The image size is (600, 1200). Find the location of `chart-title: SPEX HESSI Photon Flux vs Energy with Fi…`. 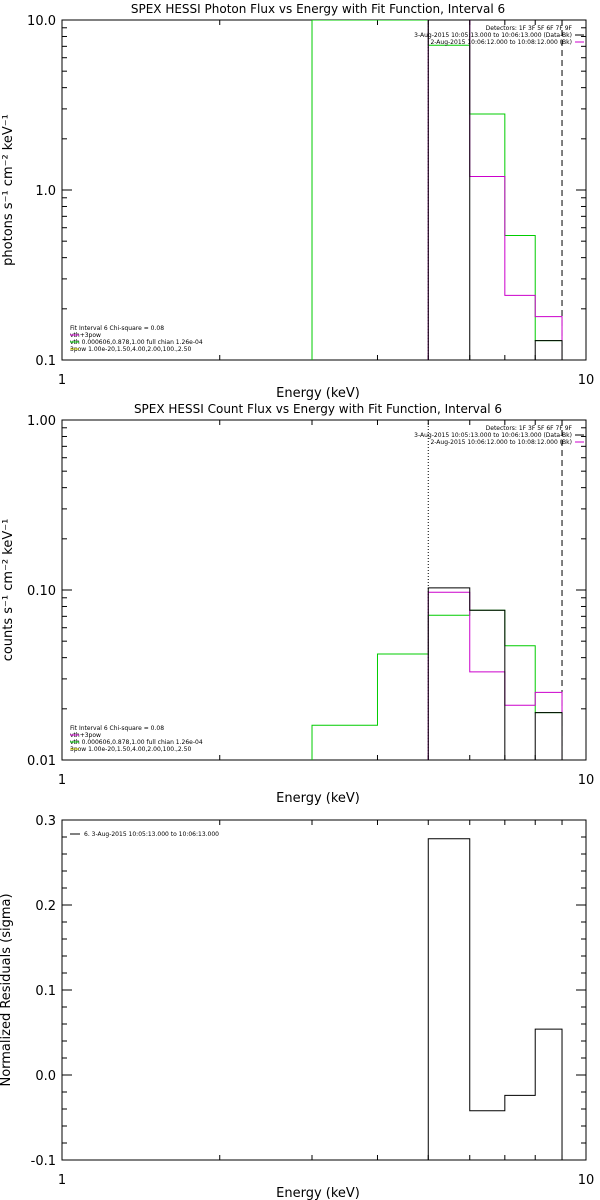

chart-title: SPEX HESSI Photon Flux vs Energy with Fi… is located at coordinates (318, 9).